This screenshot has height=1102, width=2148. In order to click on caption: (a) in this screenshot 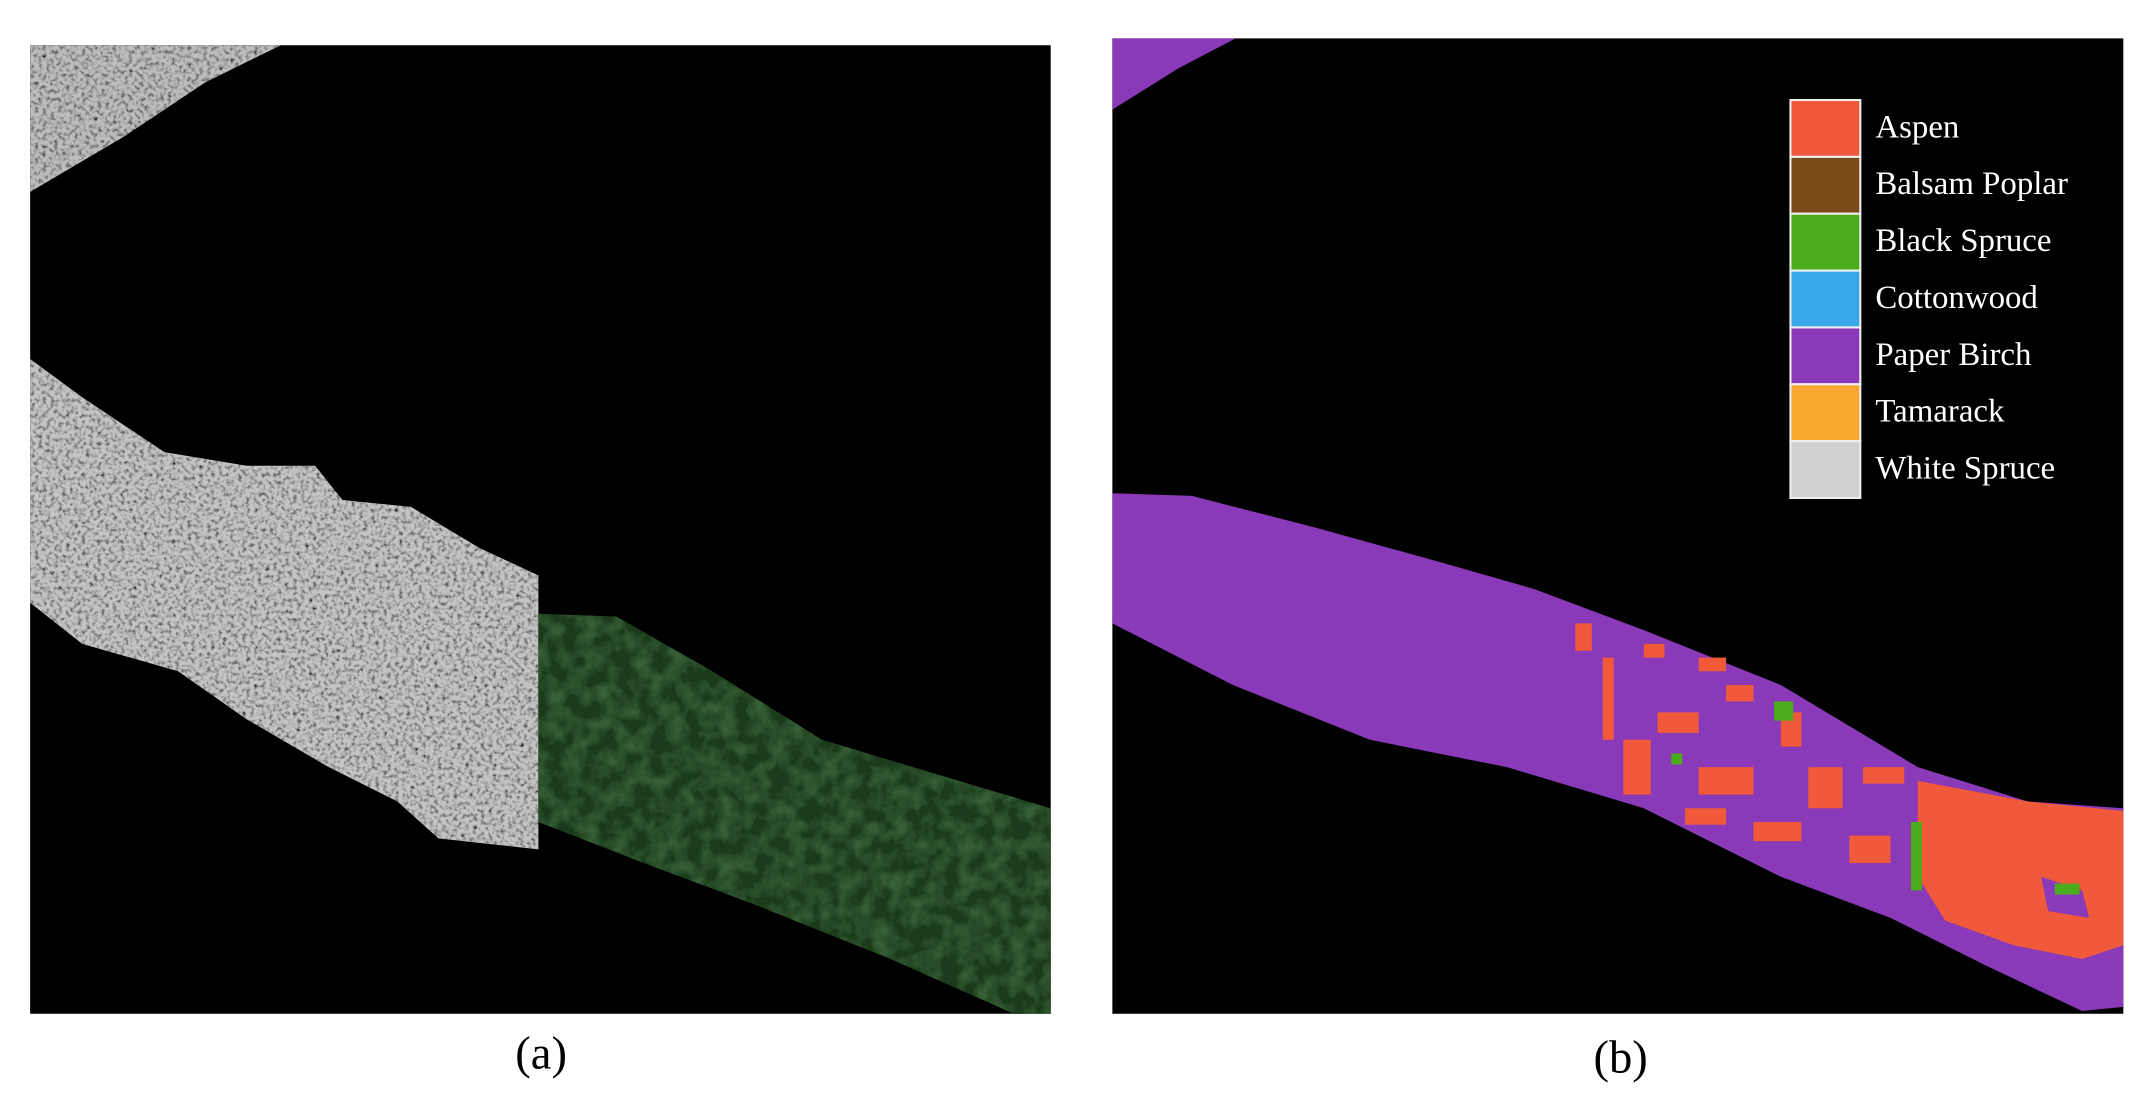, I will do `click(541, 1053)`.